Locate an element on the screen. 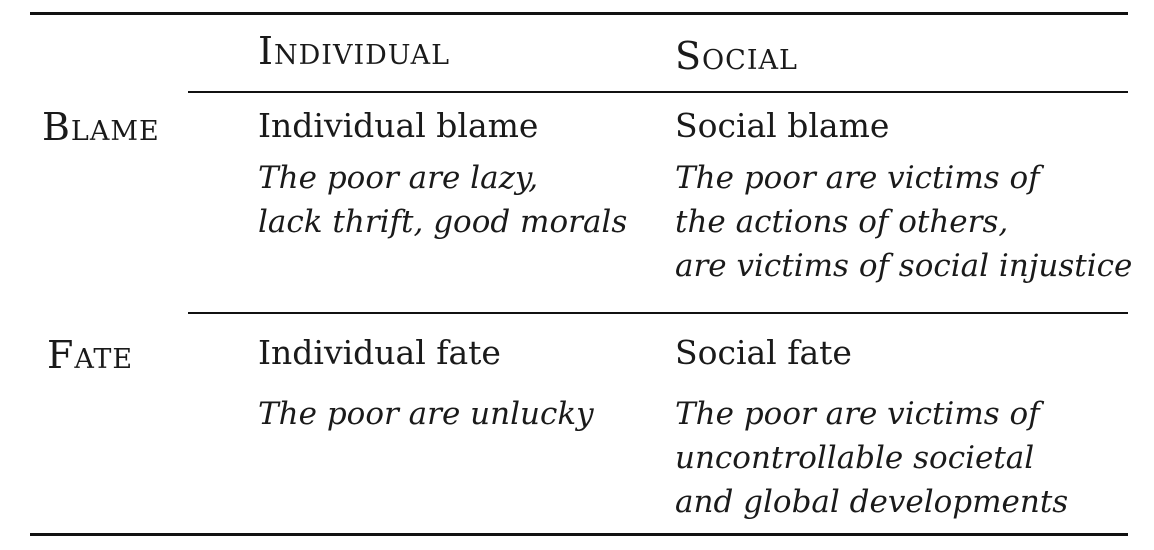  description-line: are victims of social injustice is located at coordinates (904, 266).